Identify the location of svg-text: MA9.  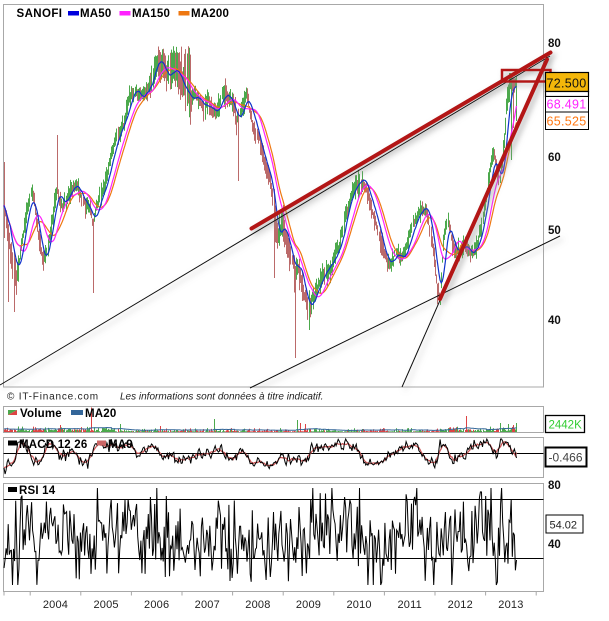
(120, 445).